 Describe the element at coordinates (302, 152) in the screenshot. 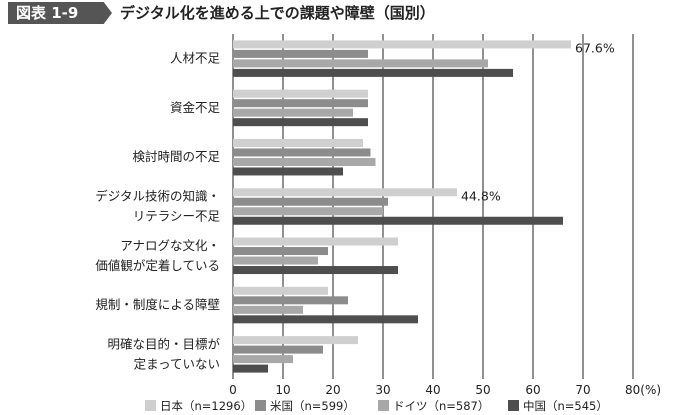

I see `bar-cat3-series2` at that location.